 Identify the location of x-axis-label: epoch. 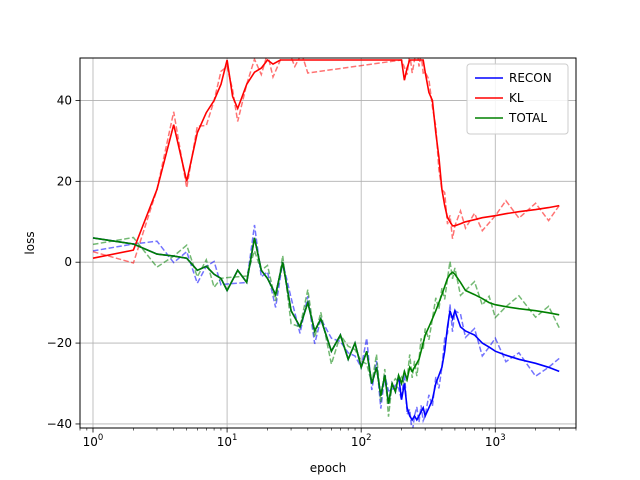
(328, 468).